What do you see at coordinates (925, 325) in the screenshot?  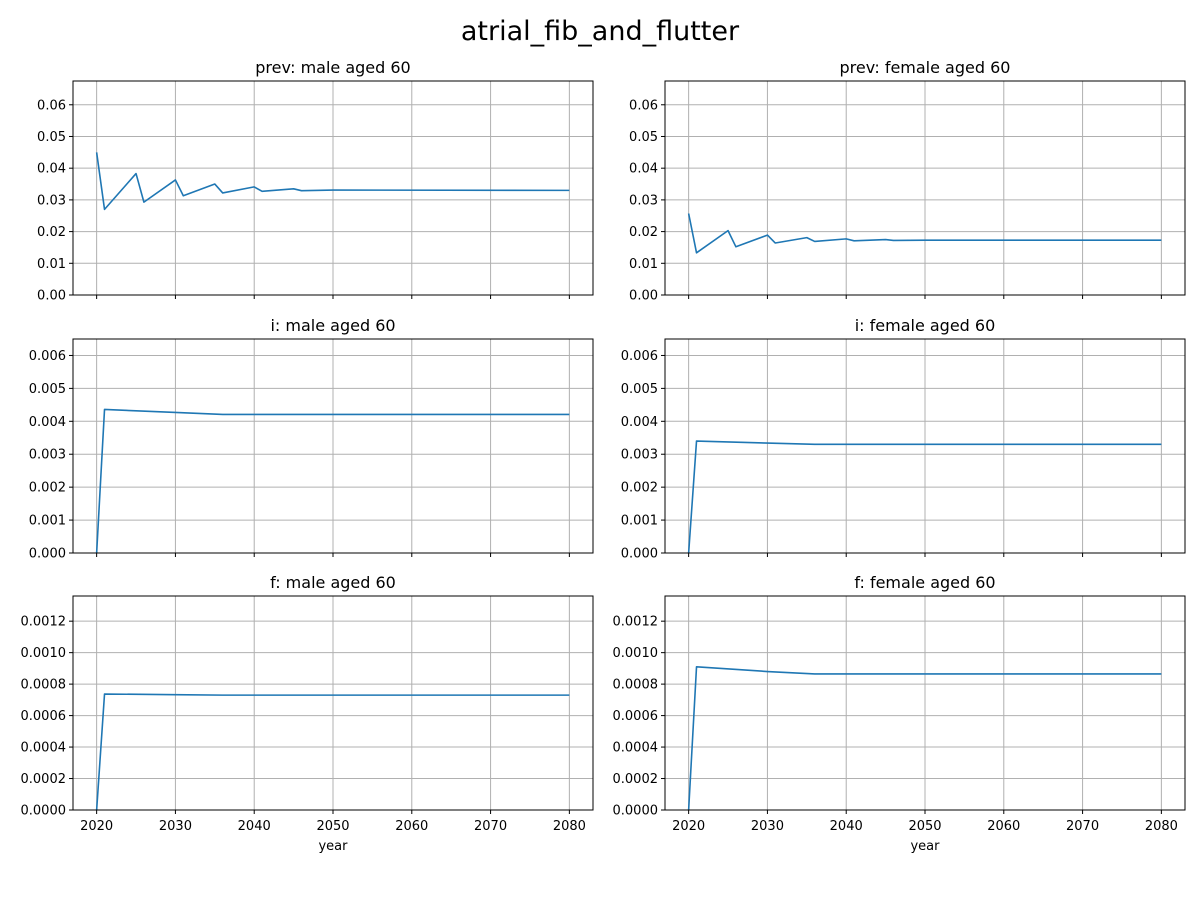 I see `subplot-title: i: female aged 60` at bounding box center [925, 325].